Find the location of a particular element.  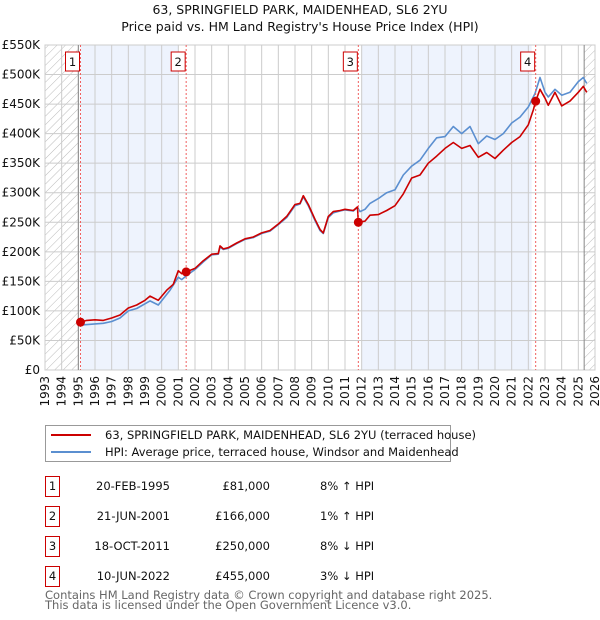

x-tick-label: 2023 is located at coordinates (545, 391).